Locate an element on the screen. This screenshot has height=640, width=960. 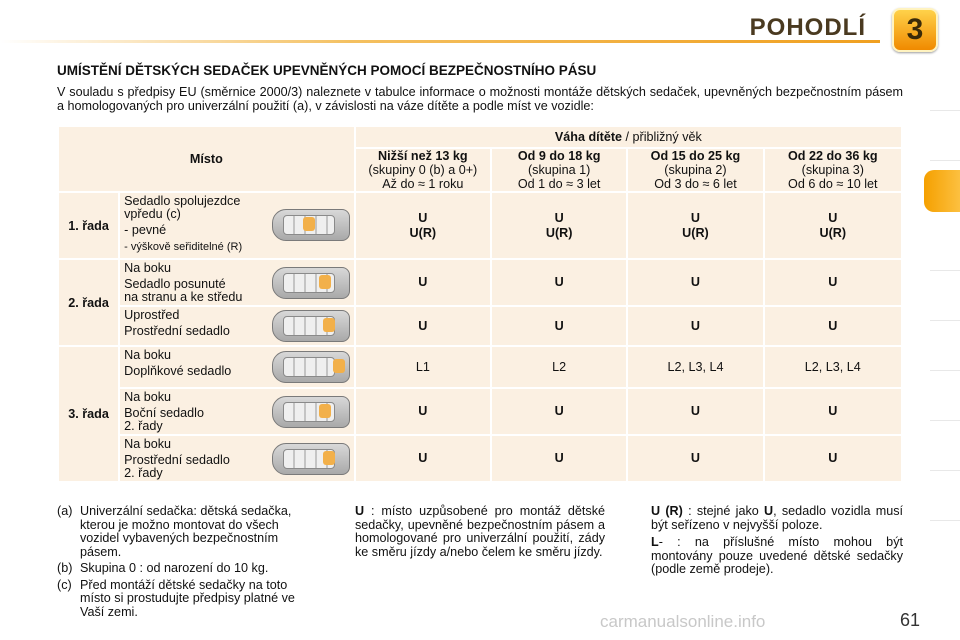
chapter-tab-active is located at coordinates (942, 191).